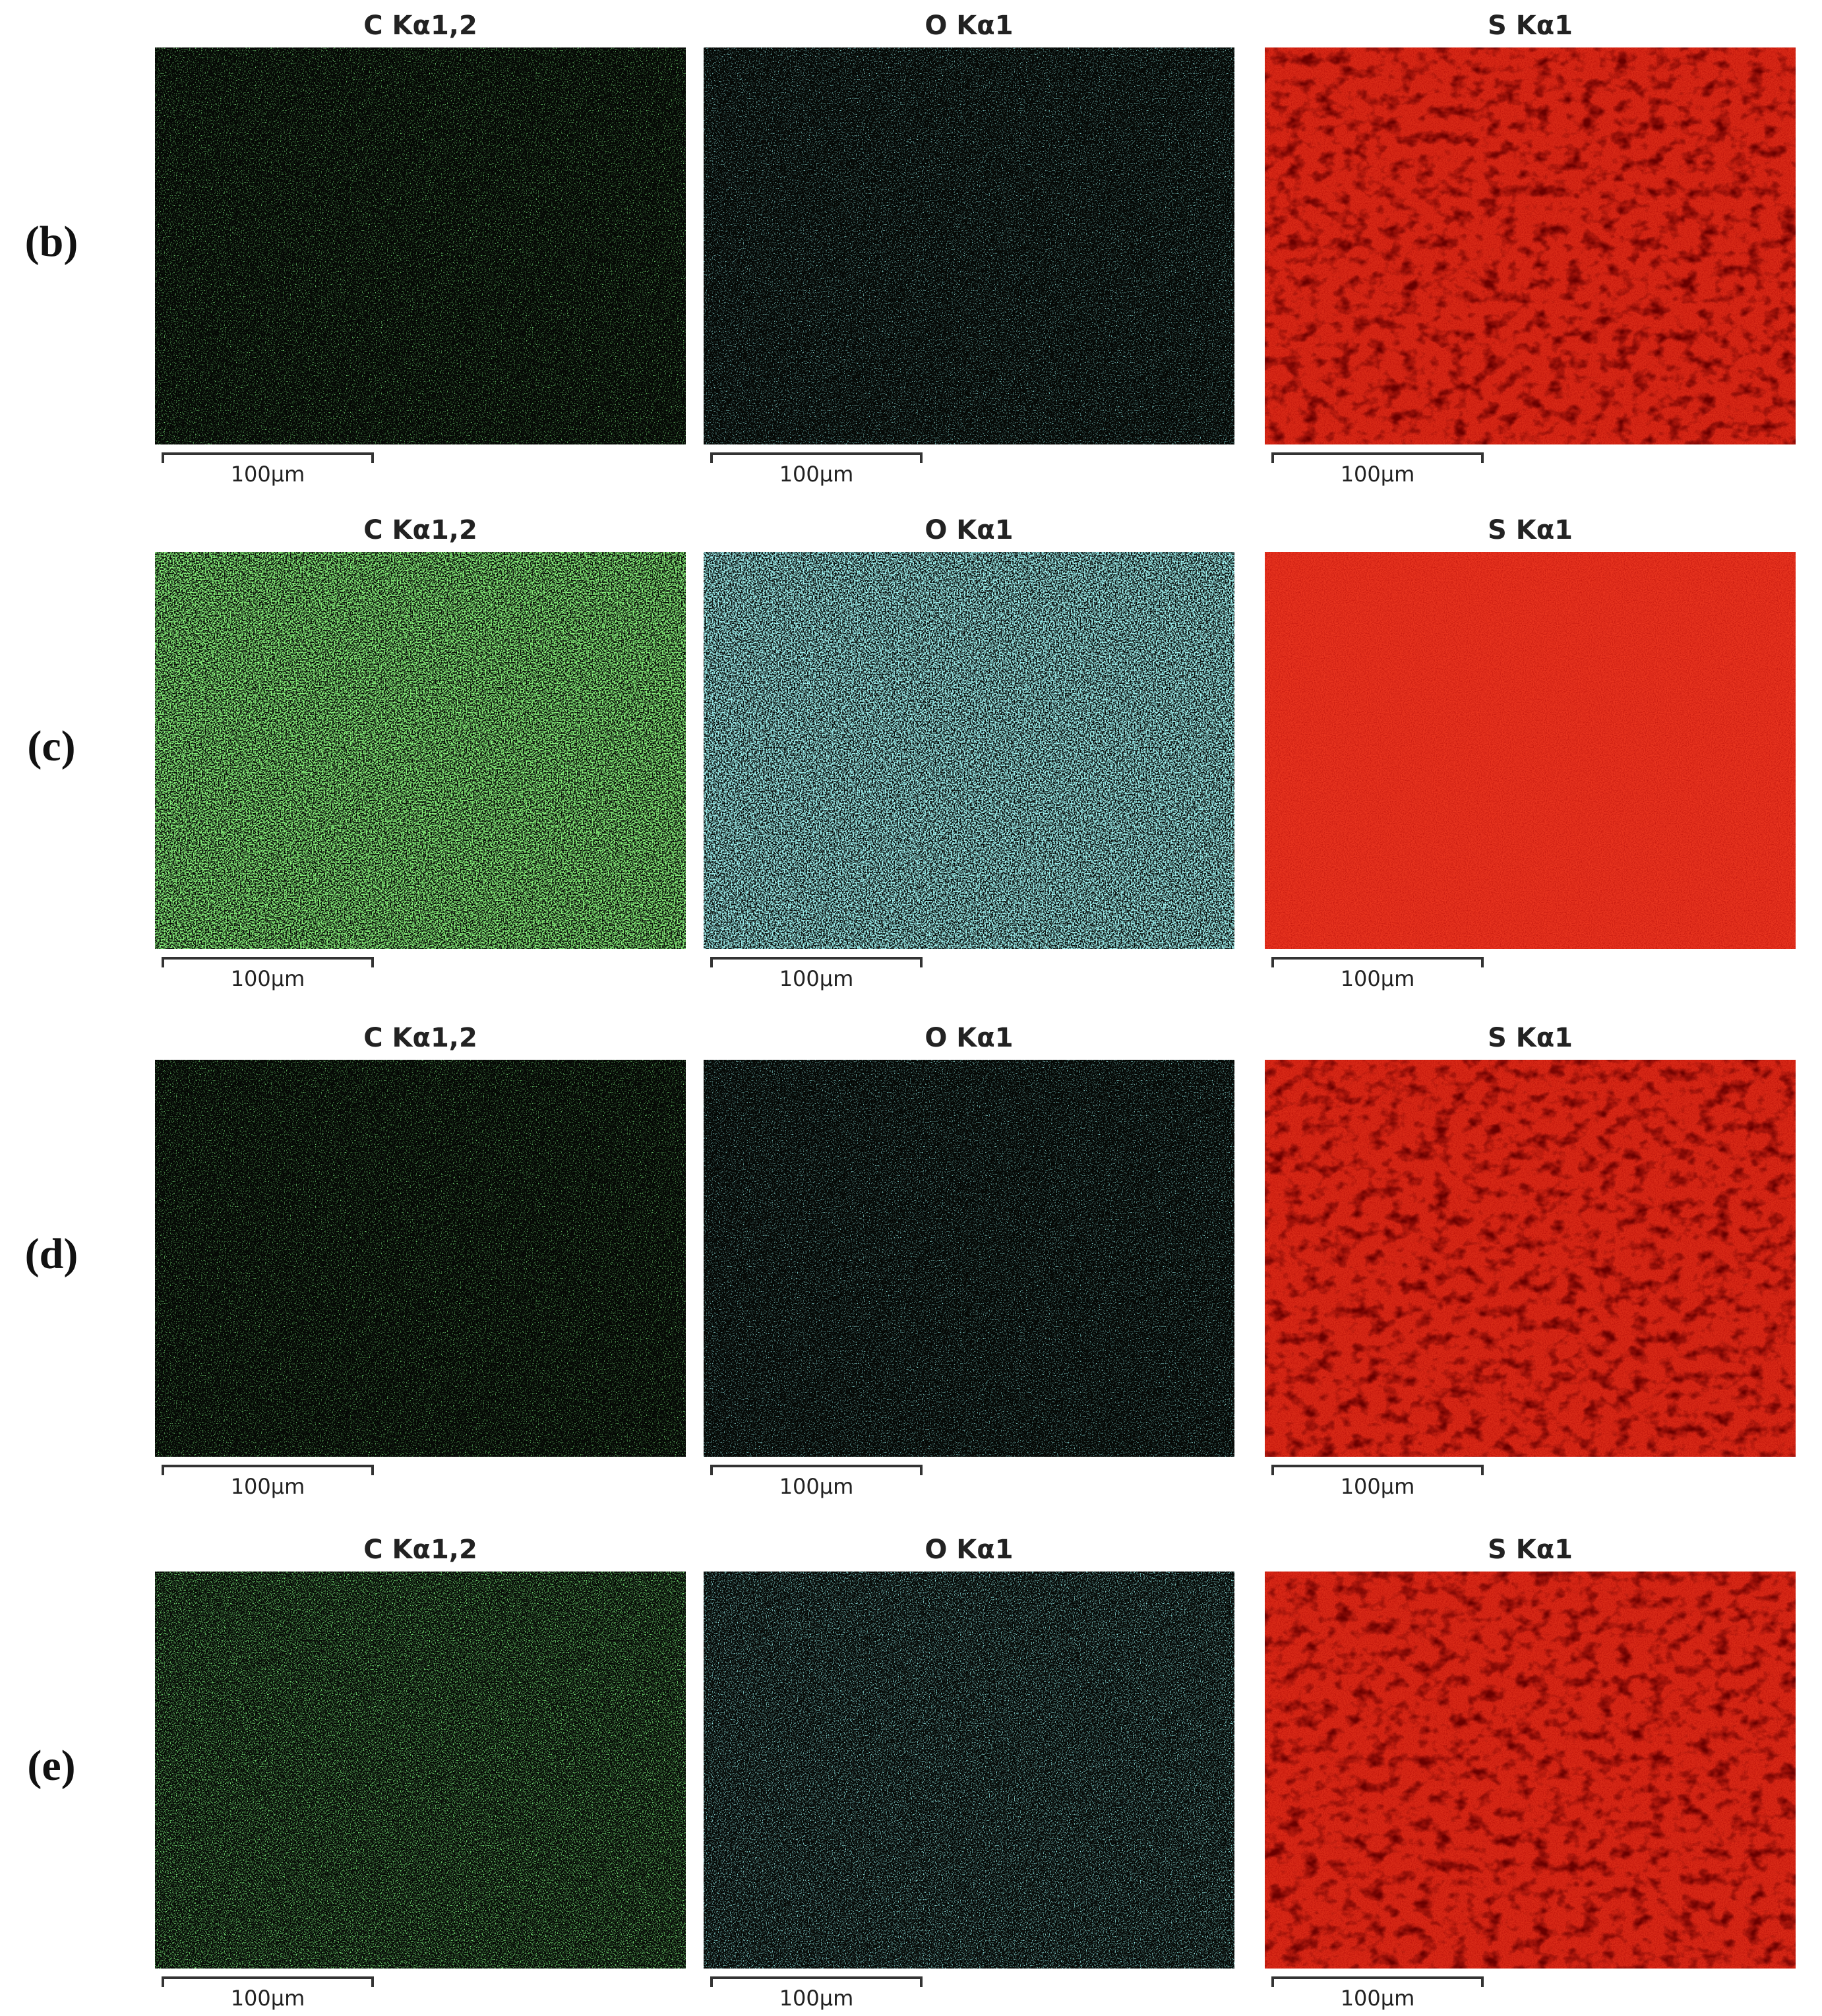  Describe the element at coordinates (51, 746) in the screenshot. I see `row-label: (c)` at that location.